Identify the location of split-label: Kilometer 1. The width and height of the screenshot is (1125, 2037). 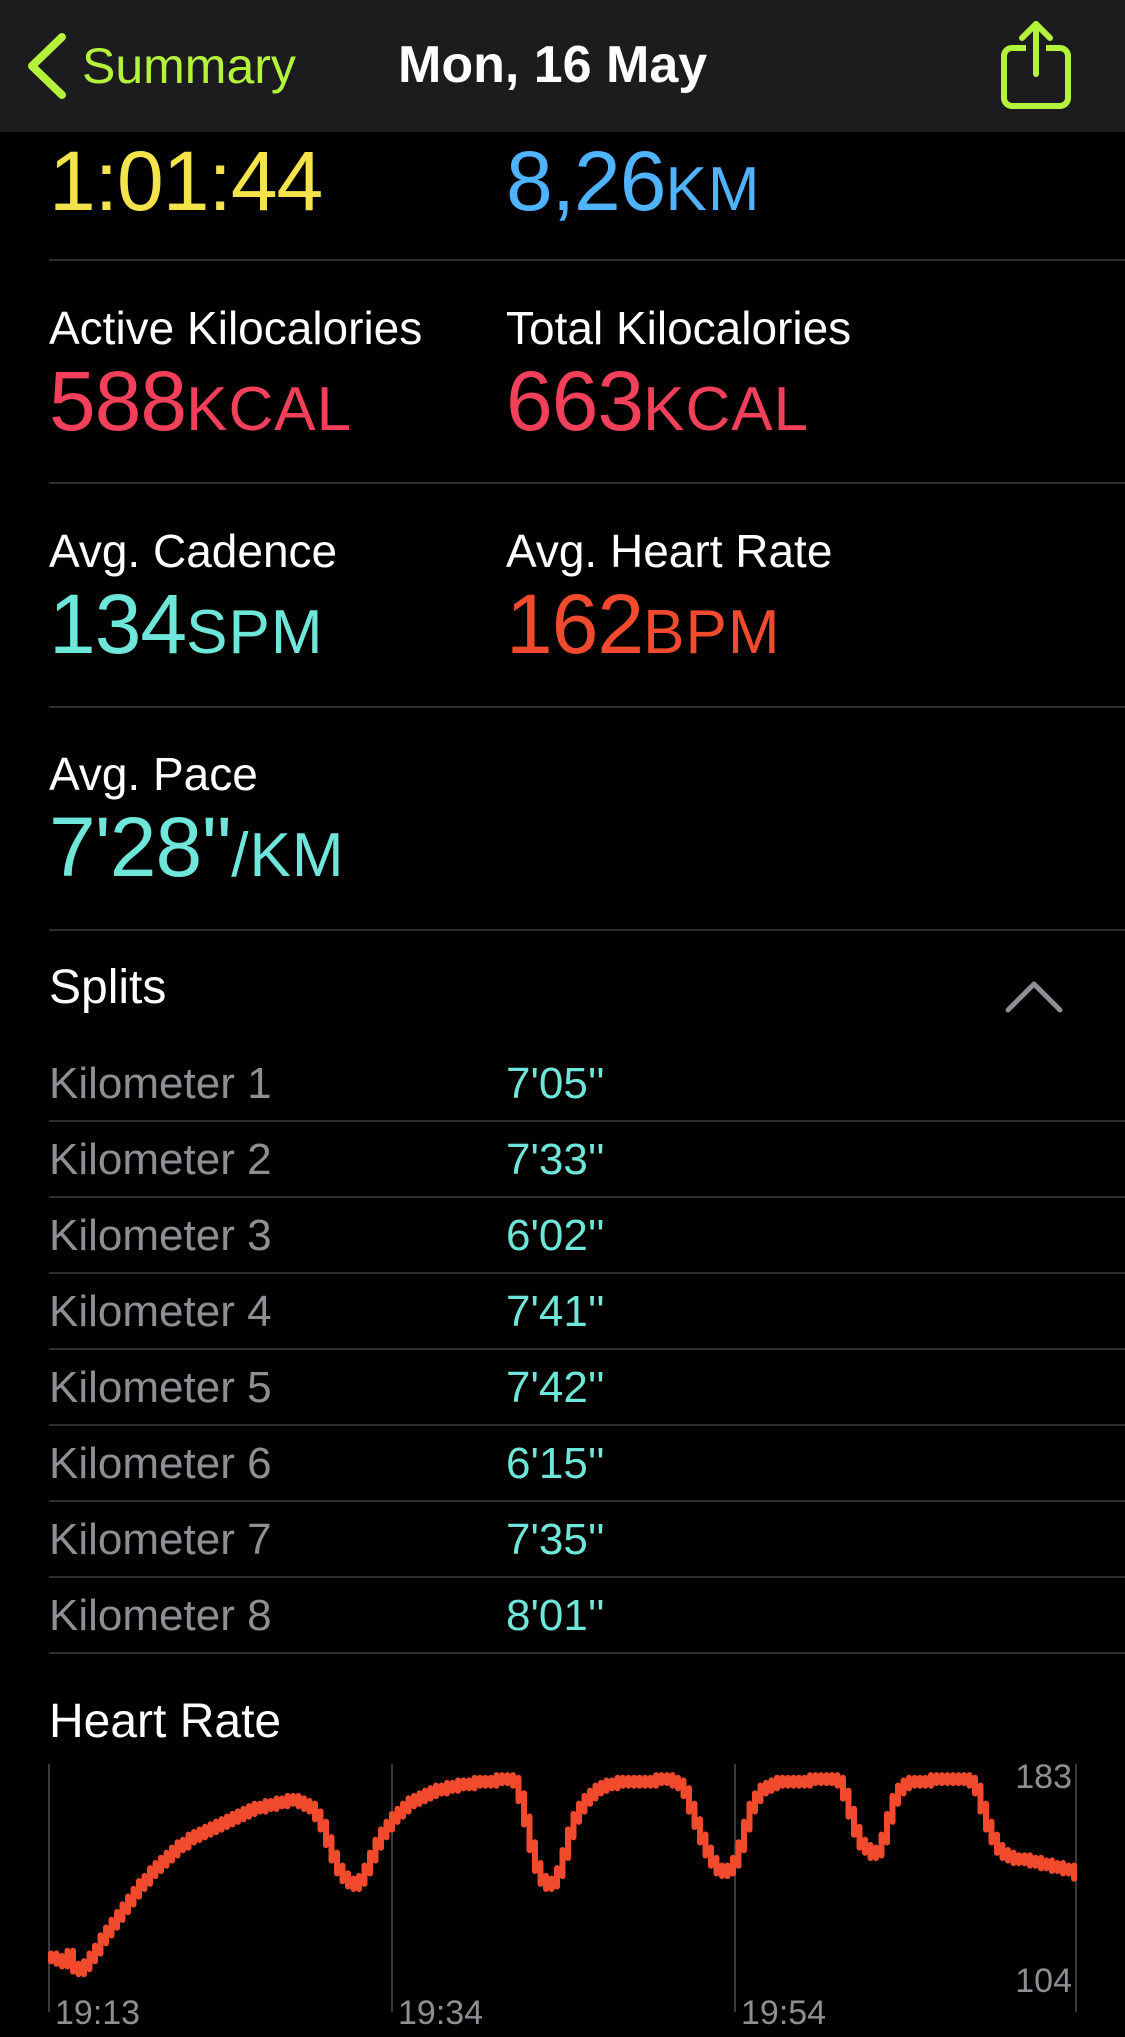
(160, 1083).